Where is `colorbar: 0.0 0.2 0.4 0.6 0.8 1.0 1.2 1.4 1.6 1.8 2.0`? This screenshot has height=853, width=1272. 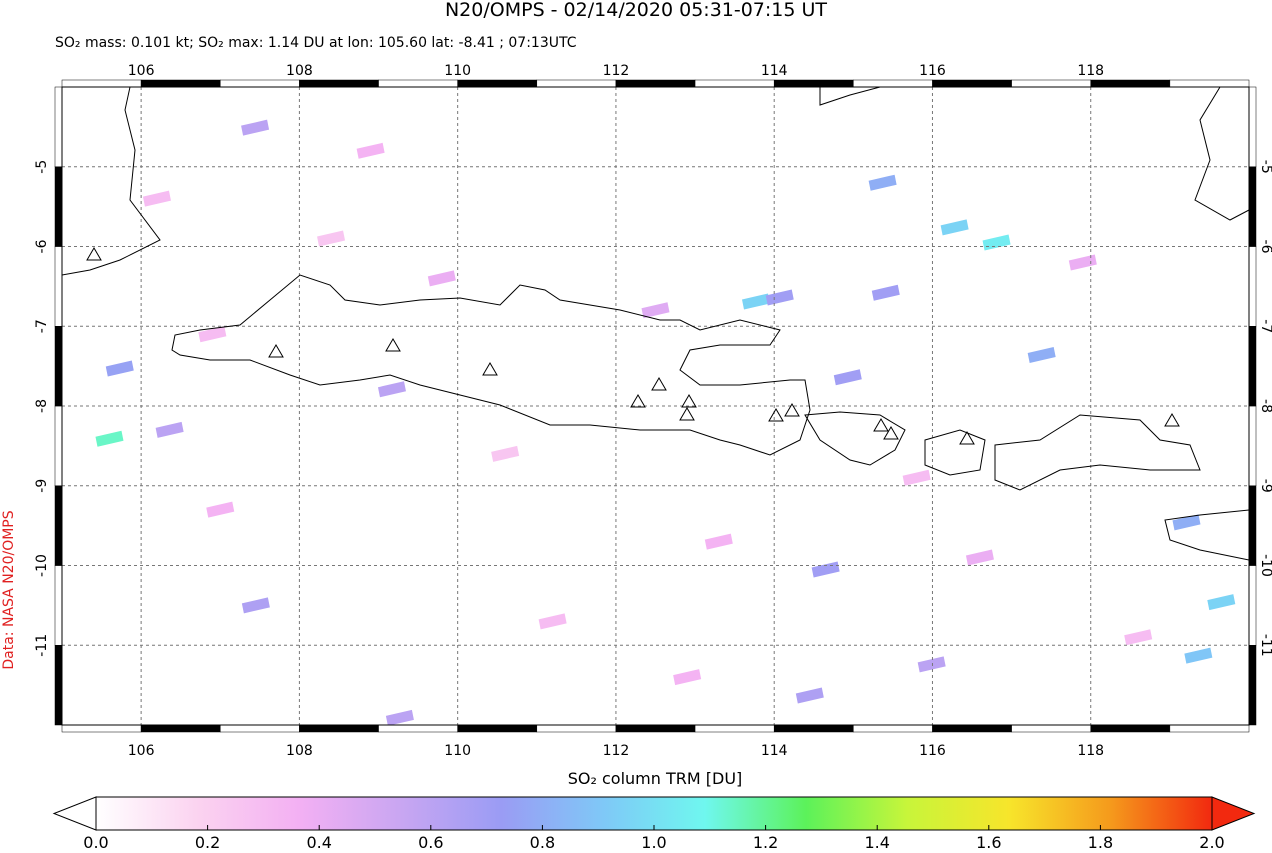 colorbar: 0.0 0.2 0.4 0.6 0.8 1.0 1.2 1.4 1.6 1.8 2.0 is located at coordinates (654, 824).